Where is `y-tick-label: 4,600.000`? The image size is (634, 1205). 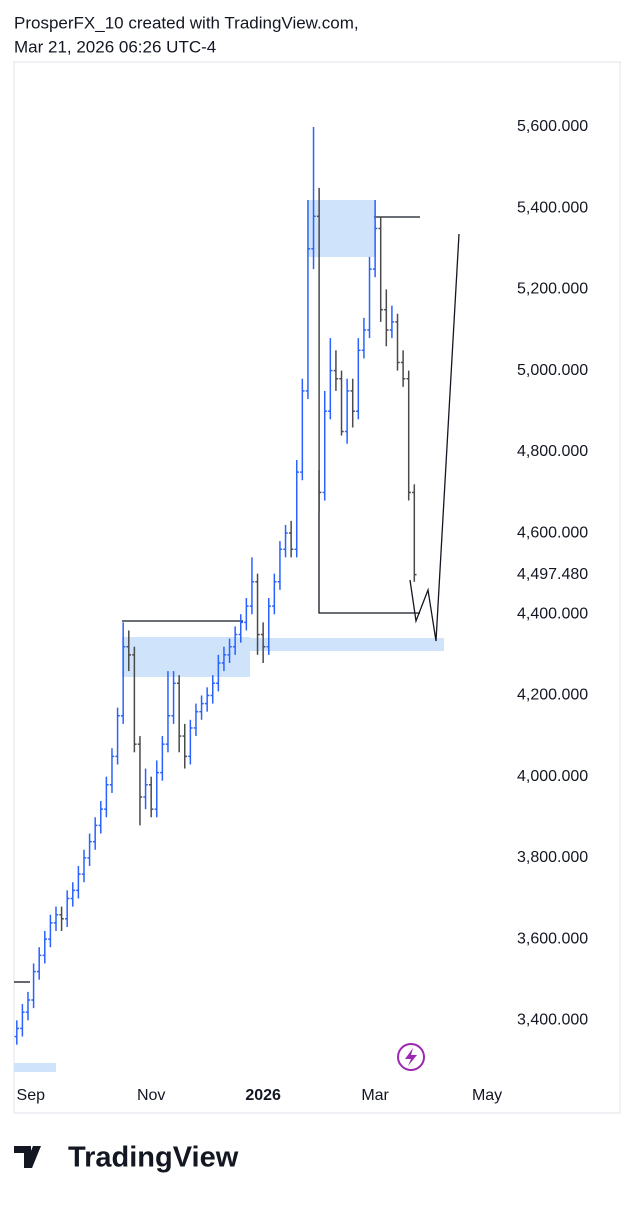 y-tick-label: 4,600.000 is located at coordinates (552, 532).